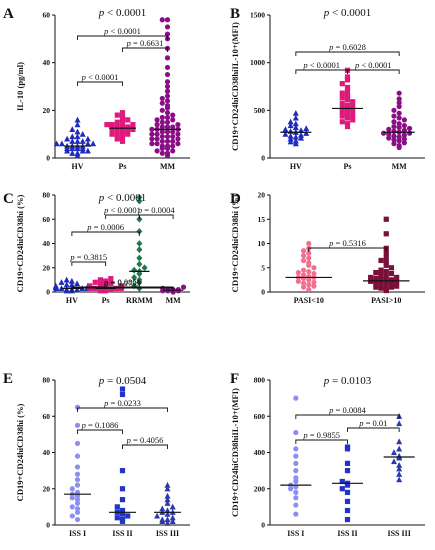 The image size is (435, 550). Describe the element at coordinates (20, 244) in the screenshot. I see `y-axis-label: CD19+CD24hiCD38hi (%)` at that location.